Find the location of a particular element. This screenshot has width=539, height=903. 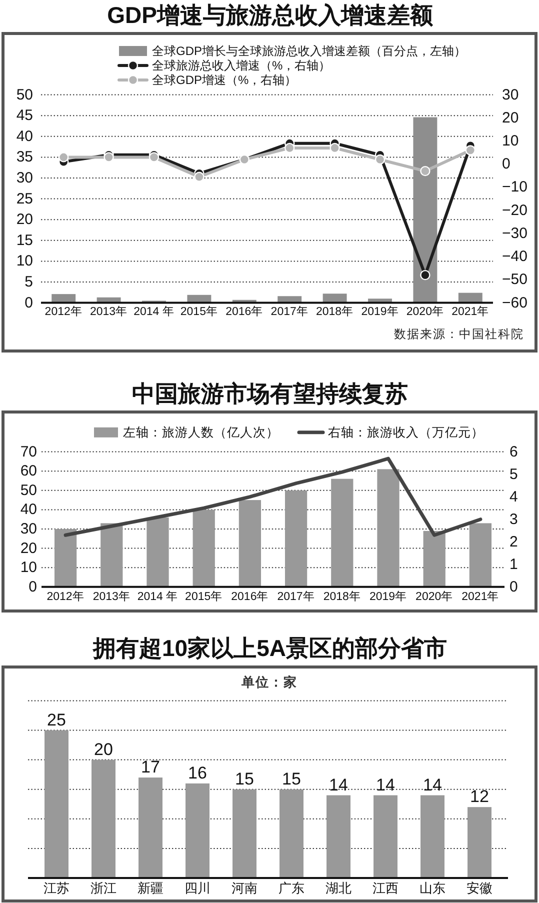

y-tick-label: 20 is located at coordinates (24, 219).